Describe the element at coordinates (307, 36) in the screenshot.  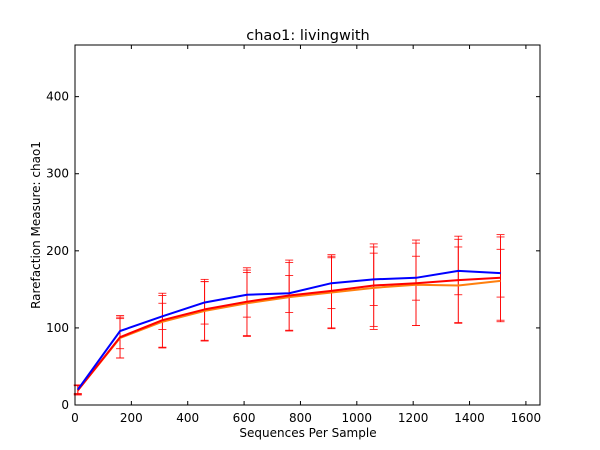
I see `chart-title: chao1: livingwith` at that location.